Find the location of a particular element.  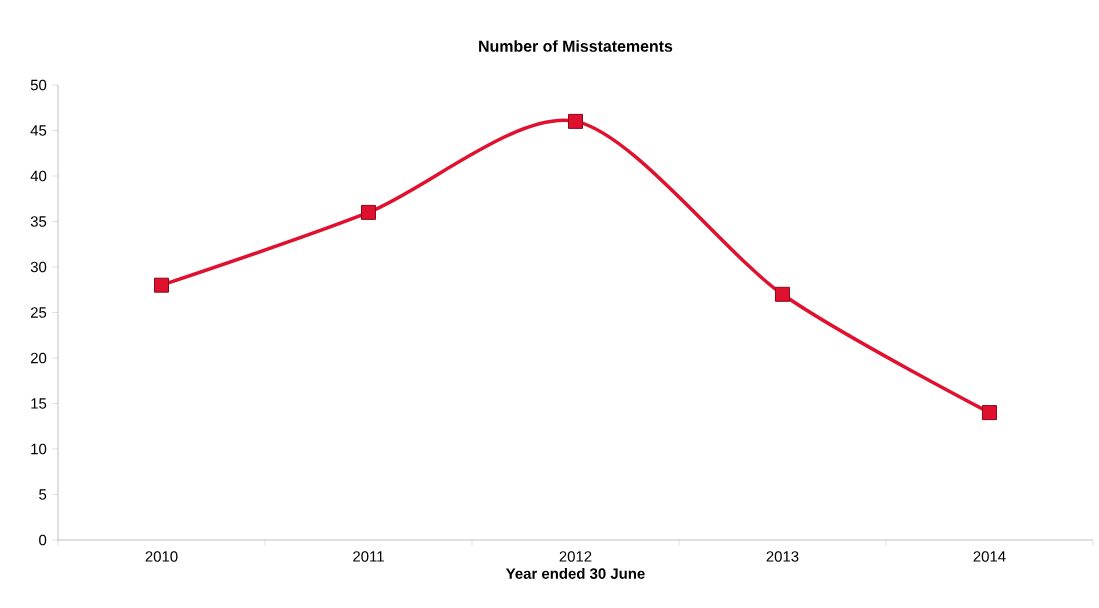

x-tick-label: 2011 is located at coordinates (368, 556).